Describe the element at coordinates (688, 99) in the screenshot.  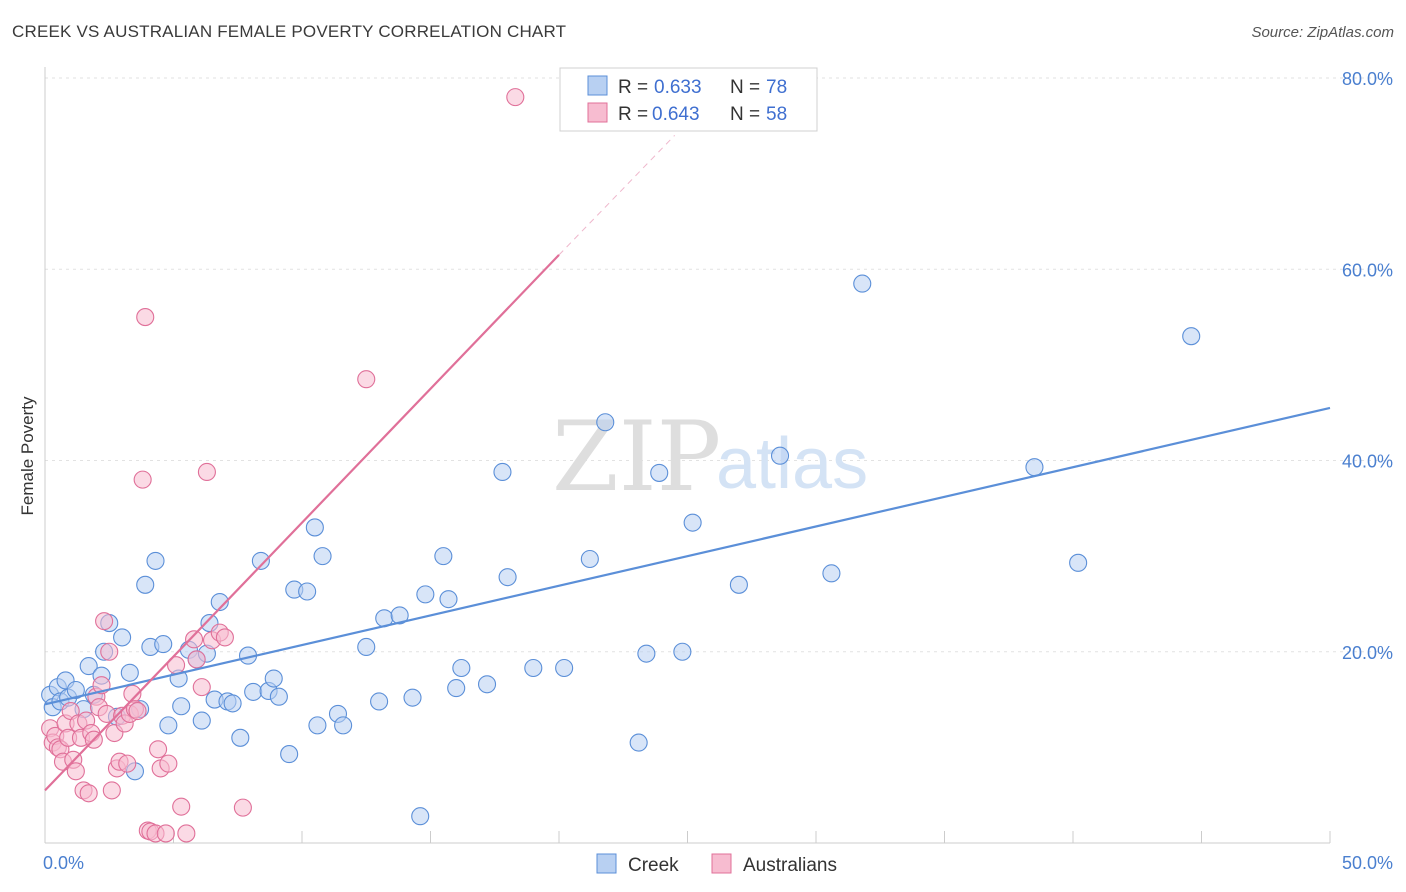
I see `legend: R = 0.633 N = 78 R = 0.643 N = 58` at that location.